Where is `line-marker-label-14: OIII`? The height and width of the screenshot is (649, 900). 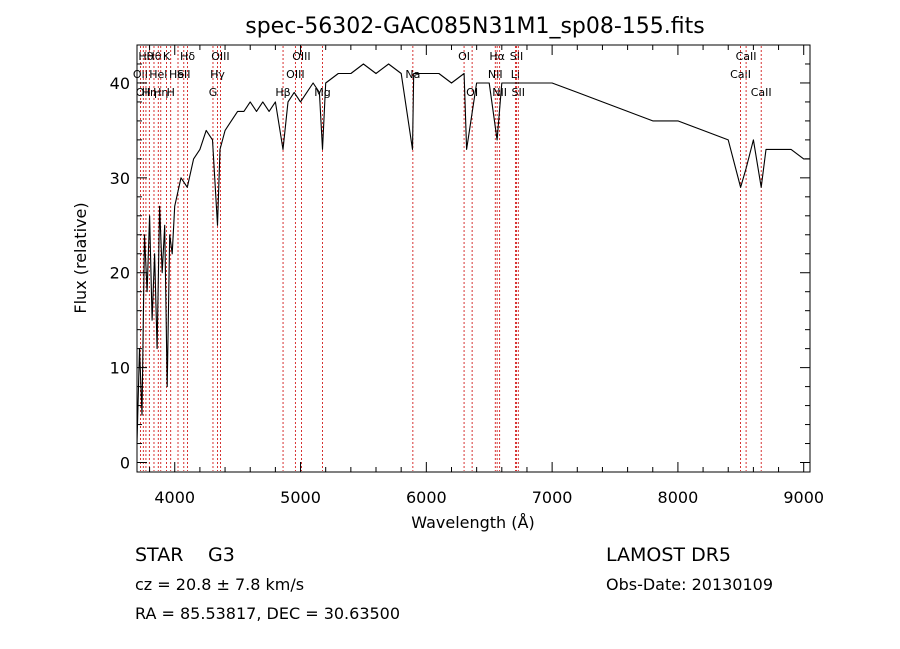
line-marker-label-14: OIII is located at coordinates (220, 56).